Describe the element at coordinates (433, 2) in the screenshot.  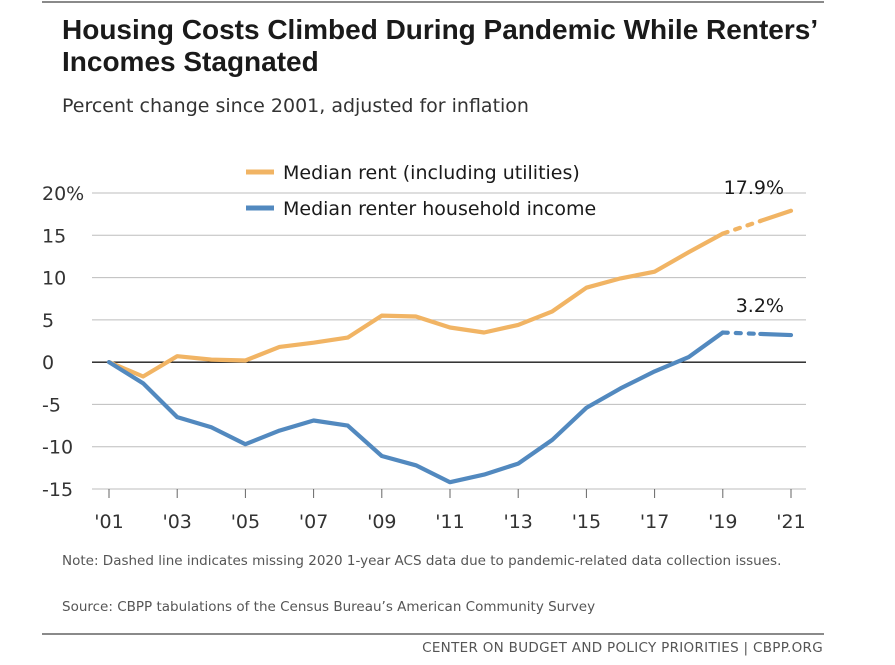
I see `top-rule` at that location.